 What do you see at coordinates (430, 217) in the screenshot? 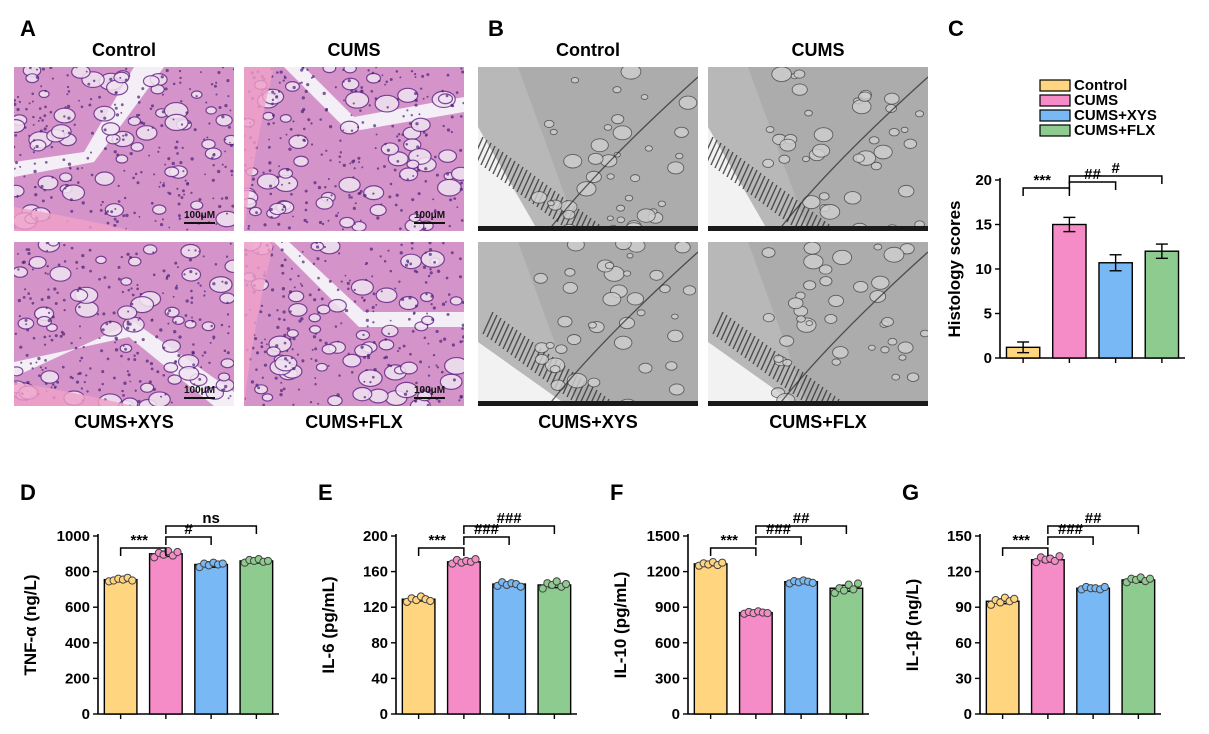
I see `scale-bar-cums: 100μM` at bounding box center [430, 217].